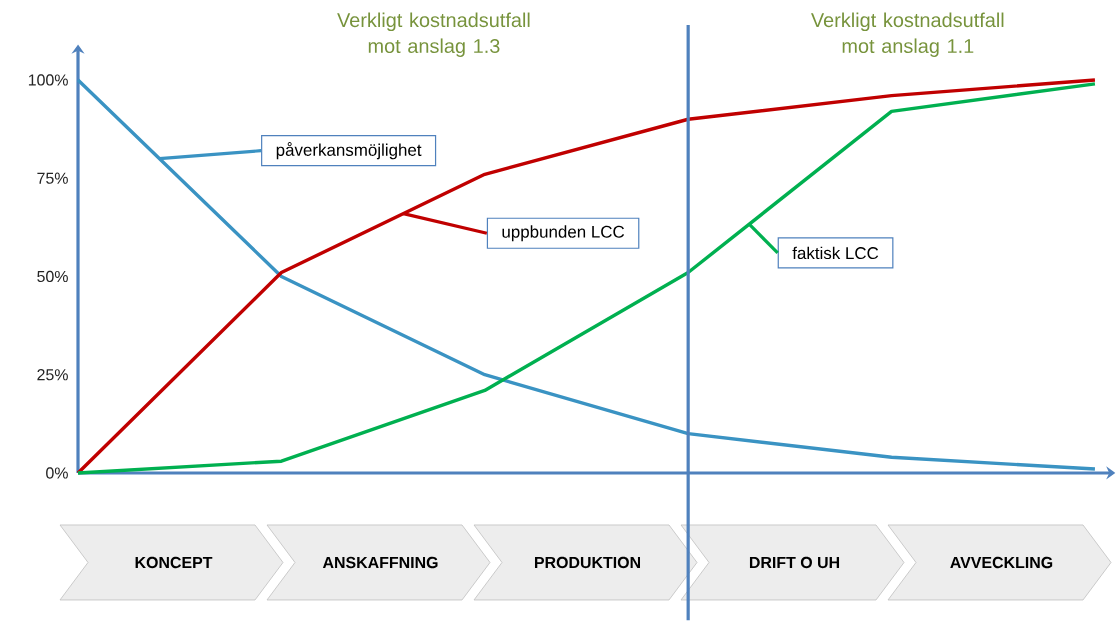 This screenshot has height=622, width=1119. Describe the element at coordinates (349, 151) in the screenshot. I see `text: påverkansmöjlighet` at that location.